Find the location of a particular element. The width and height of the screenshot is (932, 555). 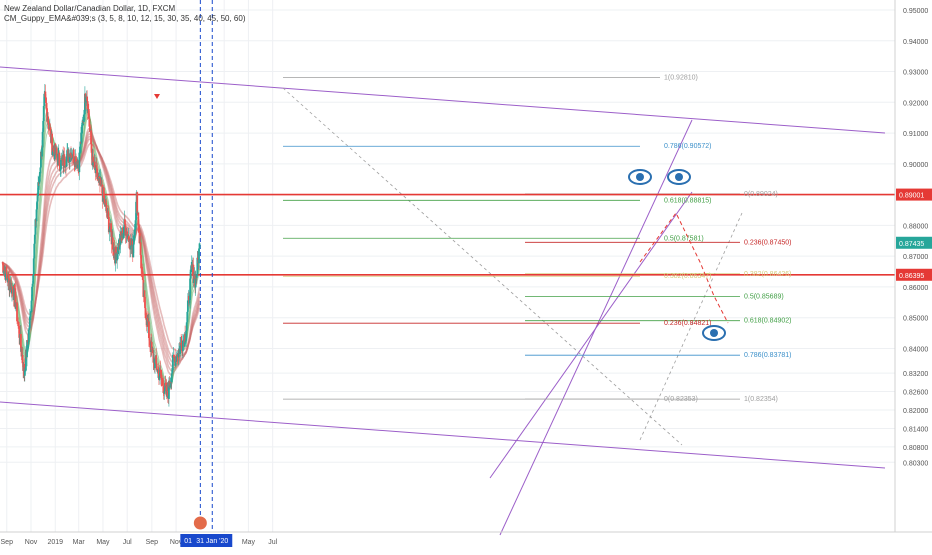

price-tick-label: 0.80800 is located at coordinates (915, 448).